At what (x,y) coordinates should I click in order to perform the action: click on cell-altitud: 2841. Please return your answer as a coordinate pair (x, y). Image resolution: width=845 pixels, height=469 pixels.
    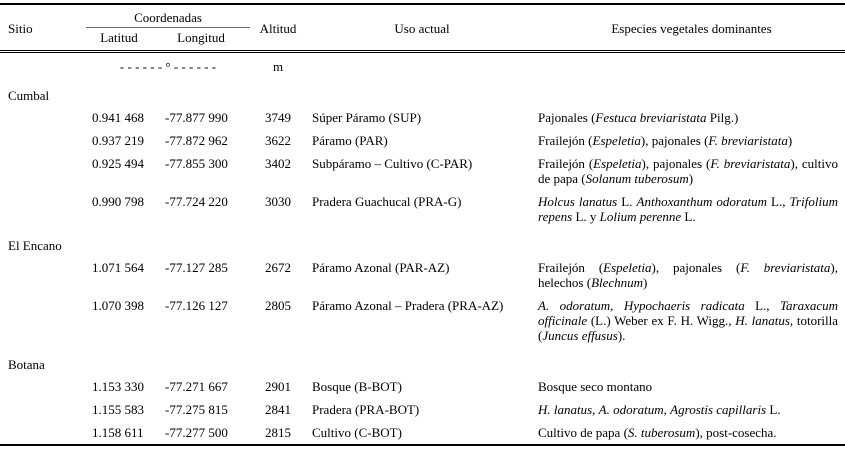
    Looking at the image, I should click on (278, 409).